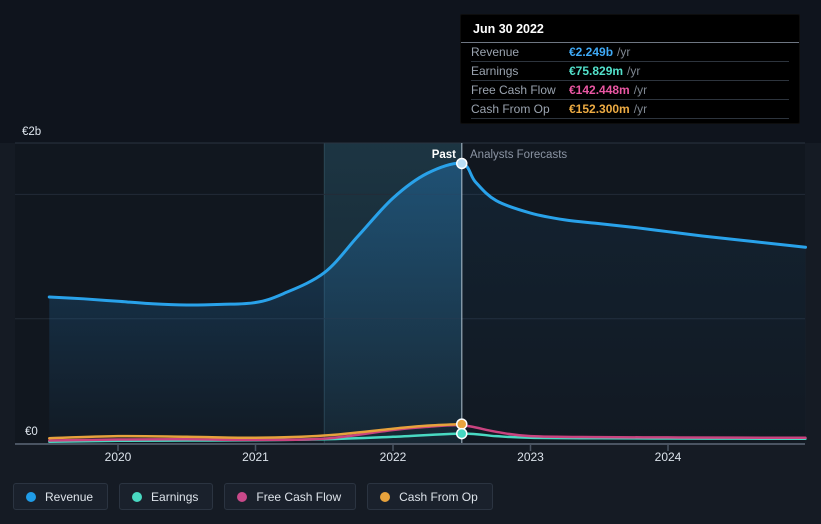 This screenshot has width=821, height=524. I want to click on tooltip-row-revenue: Revenue €2.249b/yr, so click(630, 52).